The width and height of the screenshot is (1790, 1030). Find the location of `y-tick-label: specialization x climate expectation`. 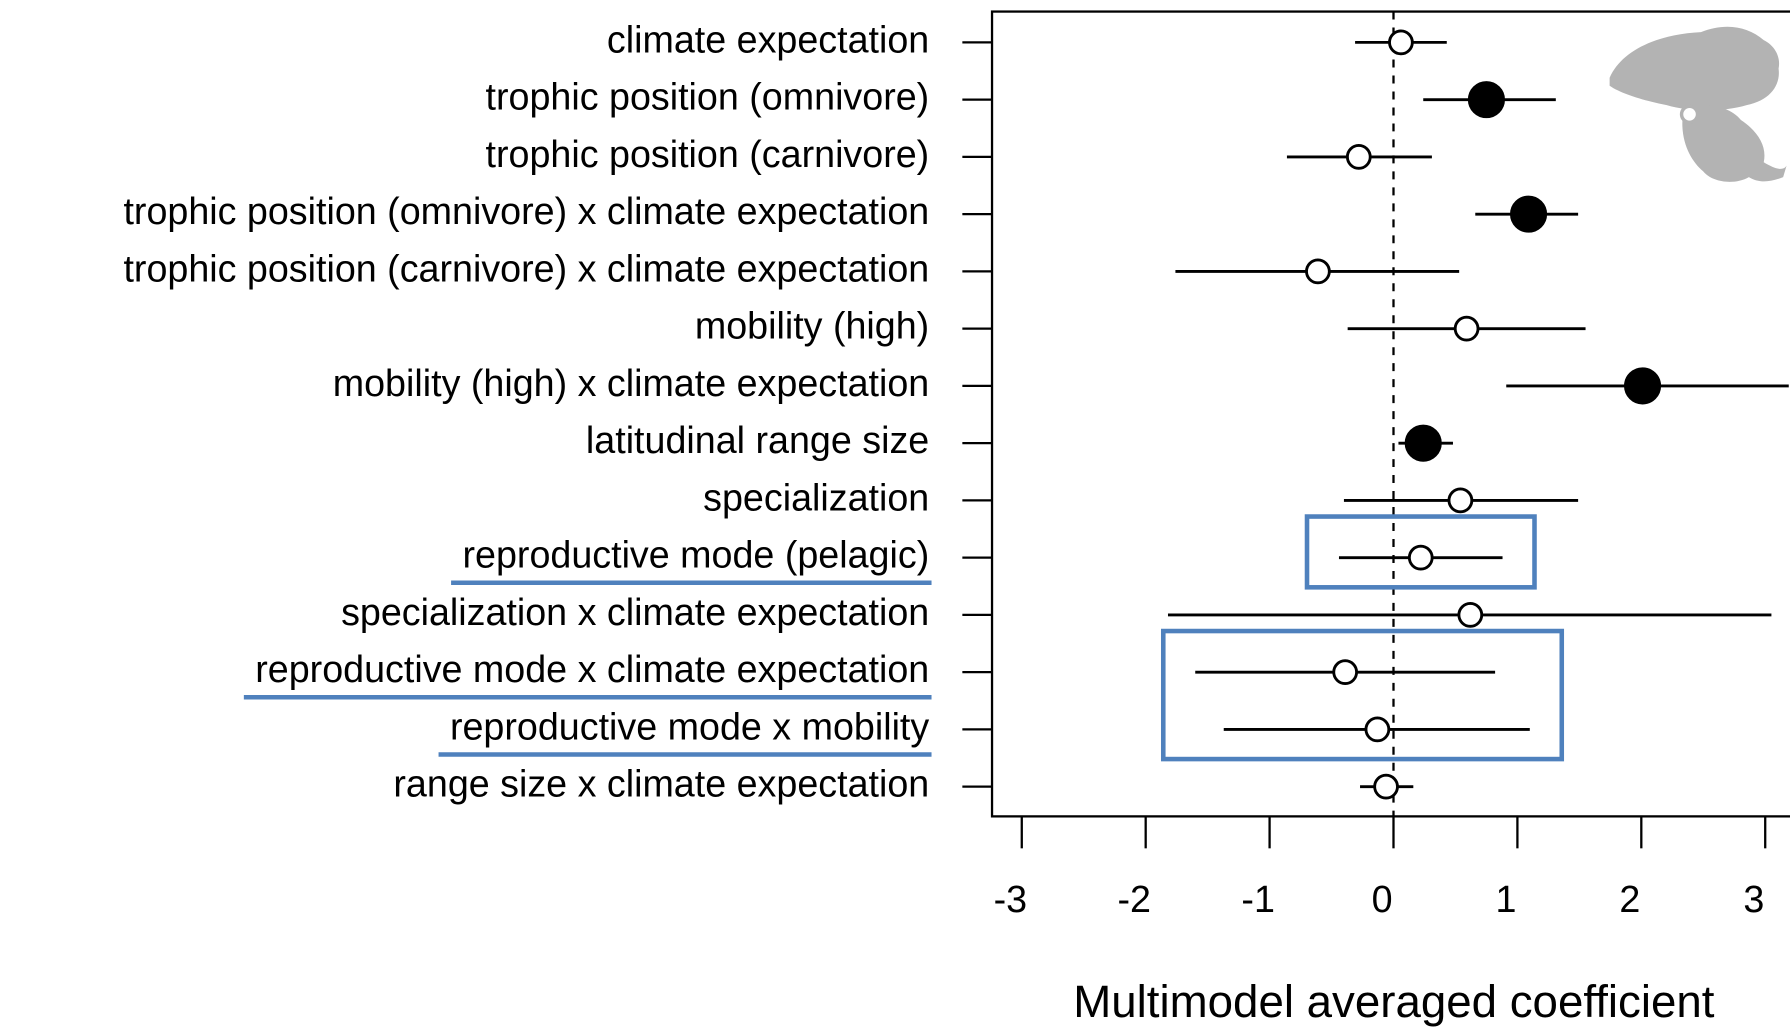

y-tick-label: specialization x climate expectation is located at coordinates (635, 612).